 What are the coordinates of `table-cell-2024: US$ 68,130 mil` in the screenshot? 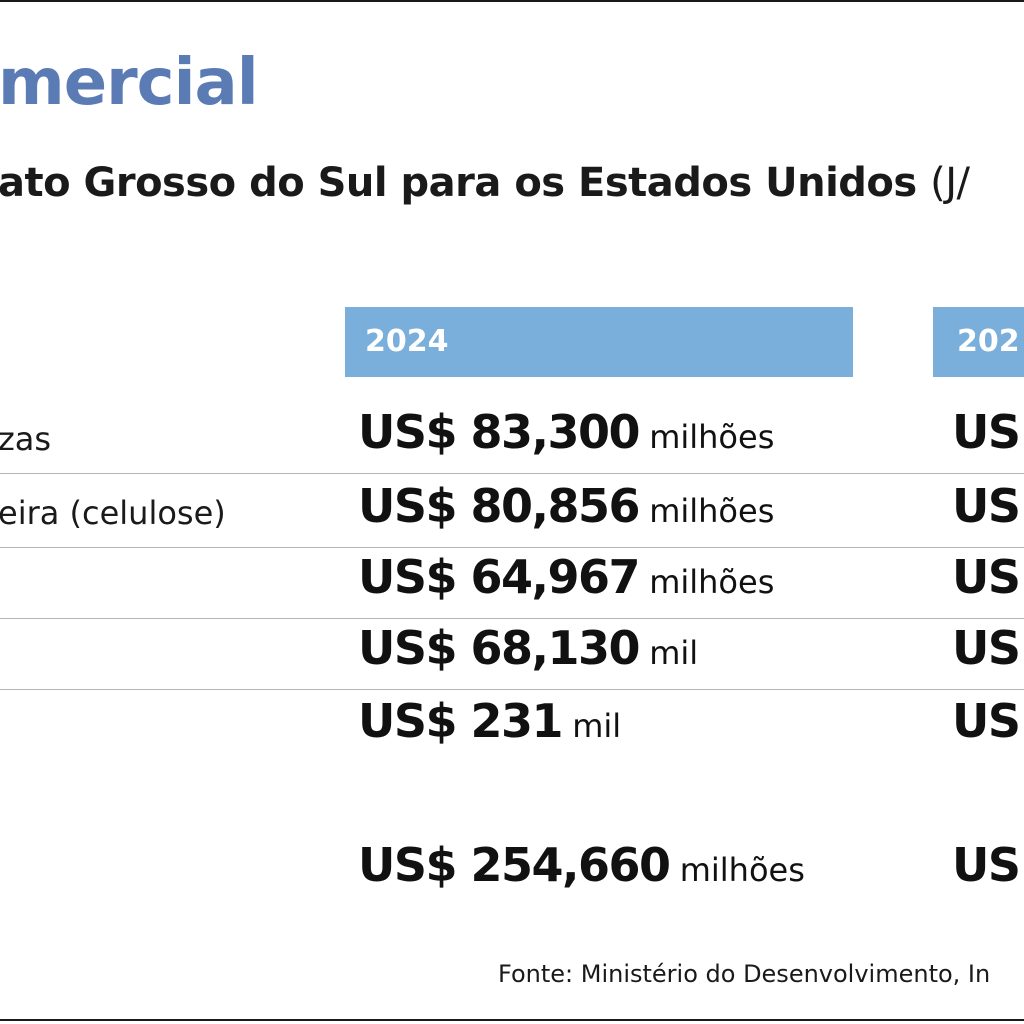 It's located at (528, 648).